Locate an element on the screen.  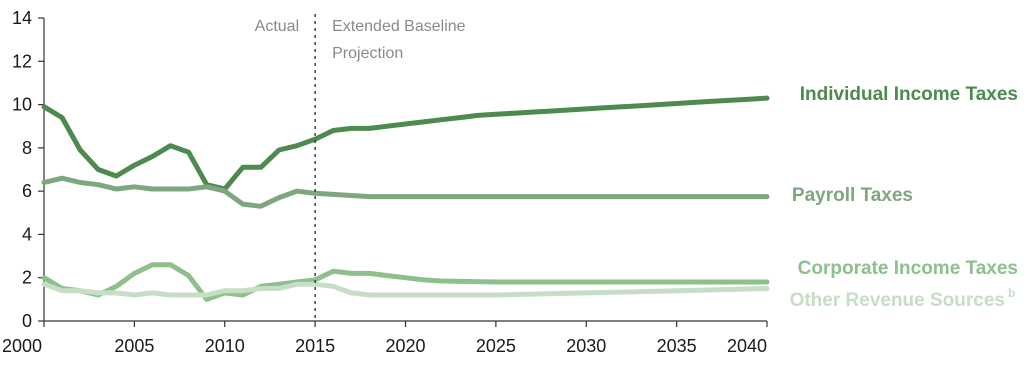
series-line-other-revenue-sources is located at coordinates (405, 289).